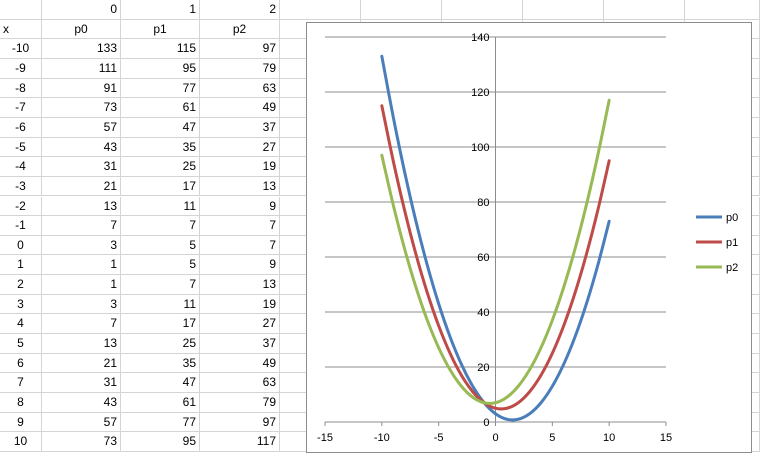 This screenshot has height=461, width=760. What do you see at coordinates (21, 29) in the screenshot?
I see `cell-header: x` at bounding box center [21, 29].